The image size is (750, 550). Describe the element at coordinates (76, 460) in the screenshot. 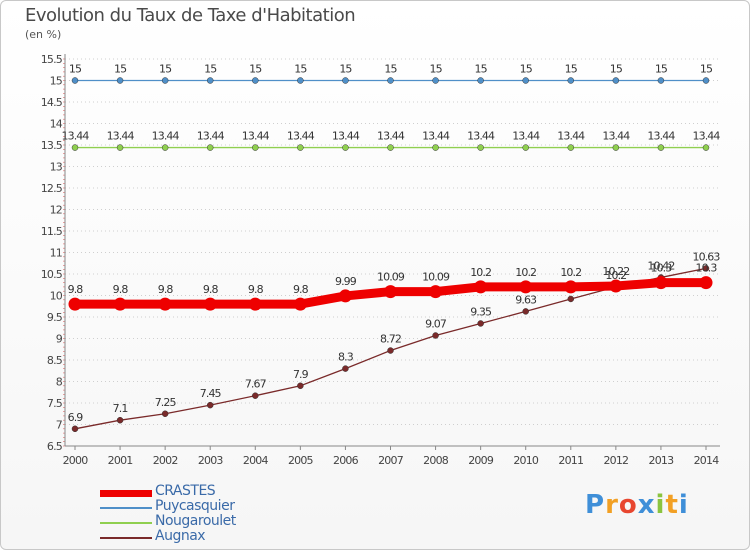

I see `x-tick-label: 2000` at that location.